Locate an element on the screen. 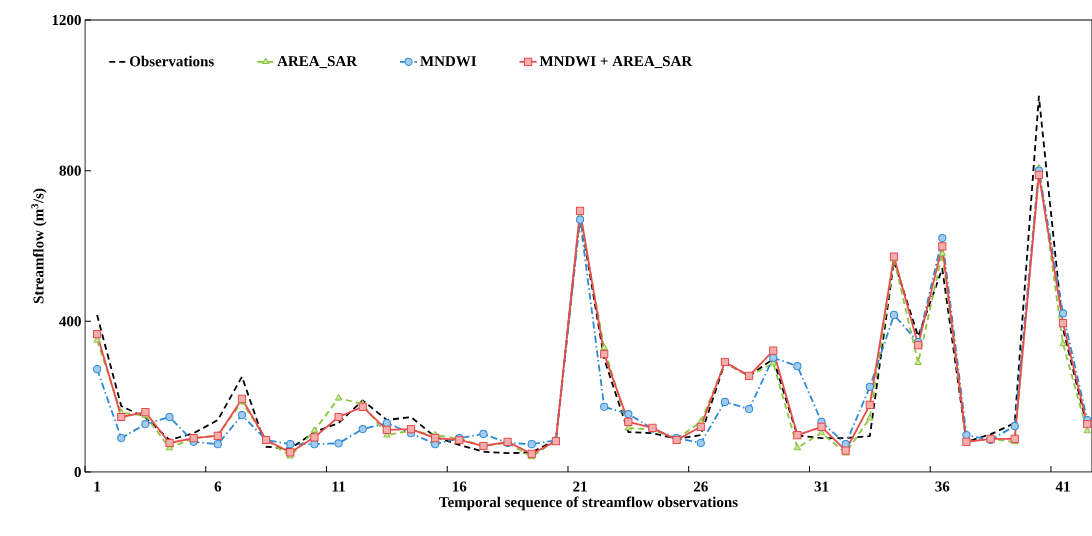 This screenshot has height=536, width=1092. x-tick-label: 1 is located at coordinates (97, 486).